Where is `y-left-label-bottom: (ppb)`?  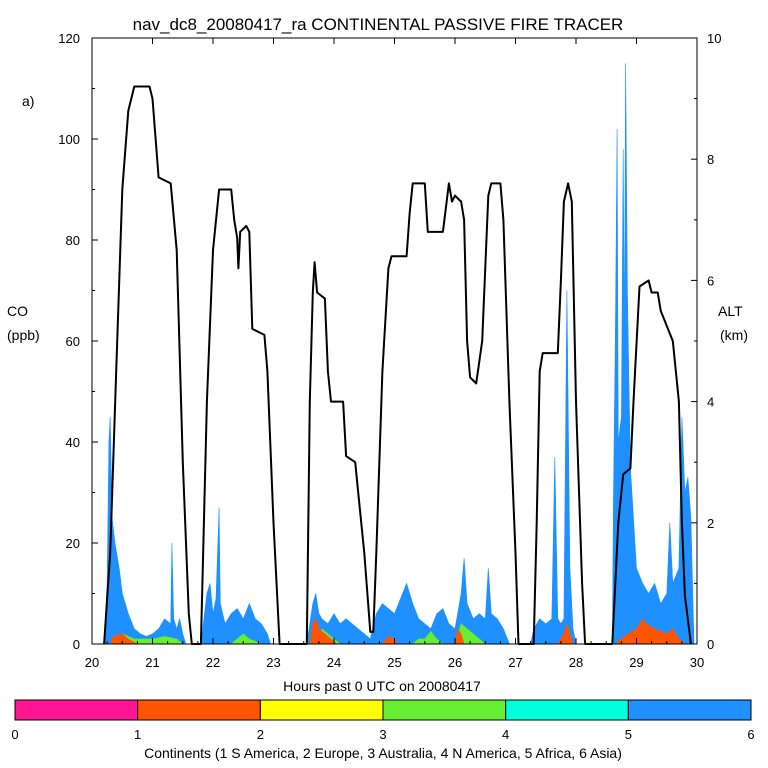
y-left-label-bottom: (ppb) is located at coordinates (23, 335).